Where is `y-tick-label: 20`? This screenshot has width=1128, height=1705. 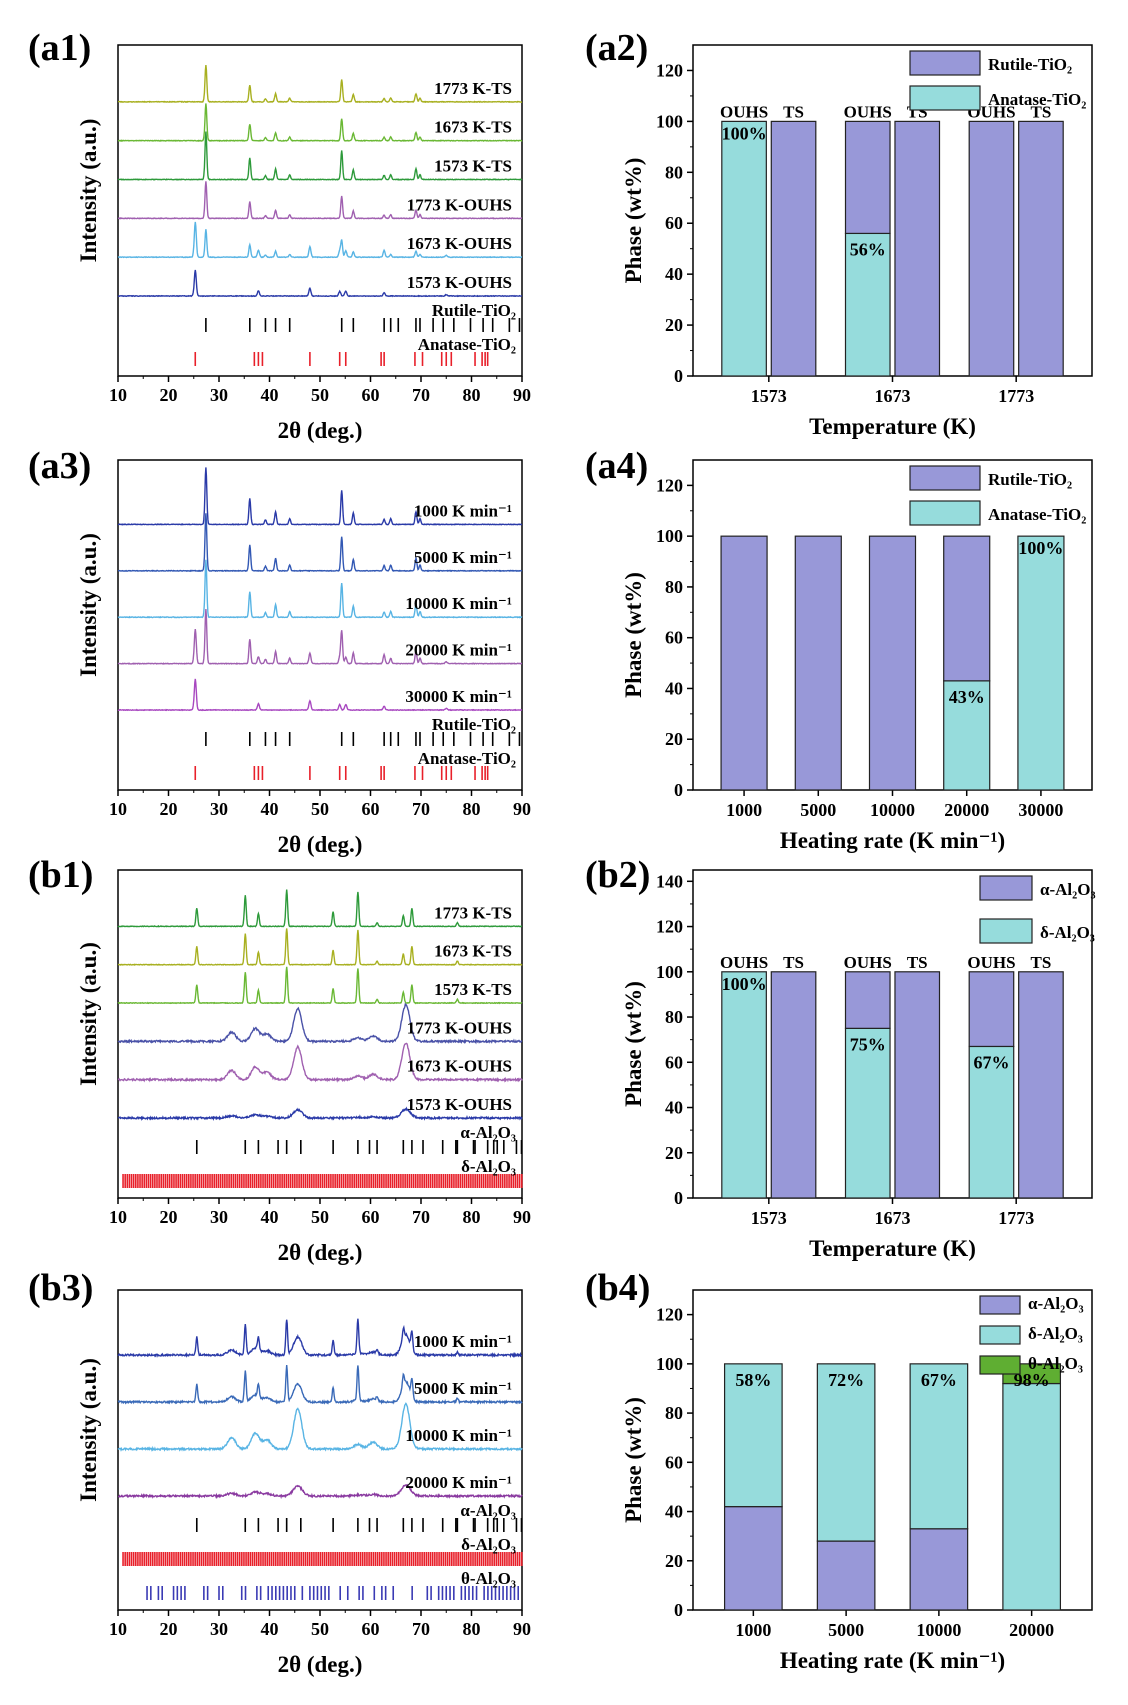
y-tick-label: 20 is located at coordinates (674, 1561).